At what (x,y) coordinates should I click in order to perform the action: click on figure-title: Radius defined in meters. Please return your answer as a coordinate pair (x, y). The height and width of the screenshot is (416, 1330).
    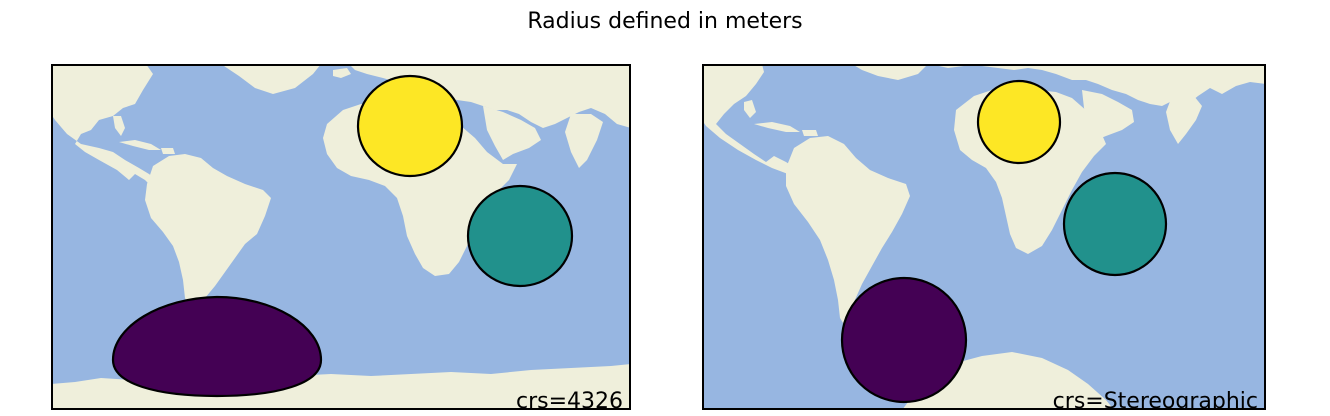
    Looking at the image, I should click on (665, 21).